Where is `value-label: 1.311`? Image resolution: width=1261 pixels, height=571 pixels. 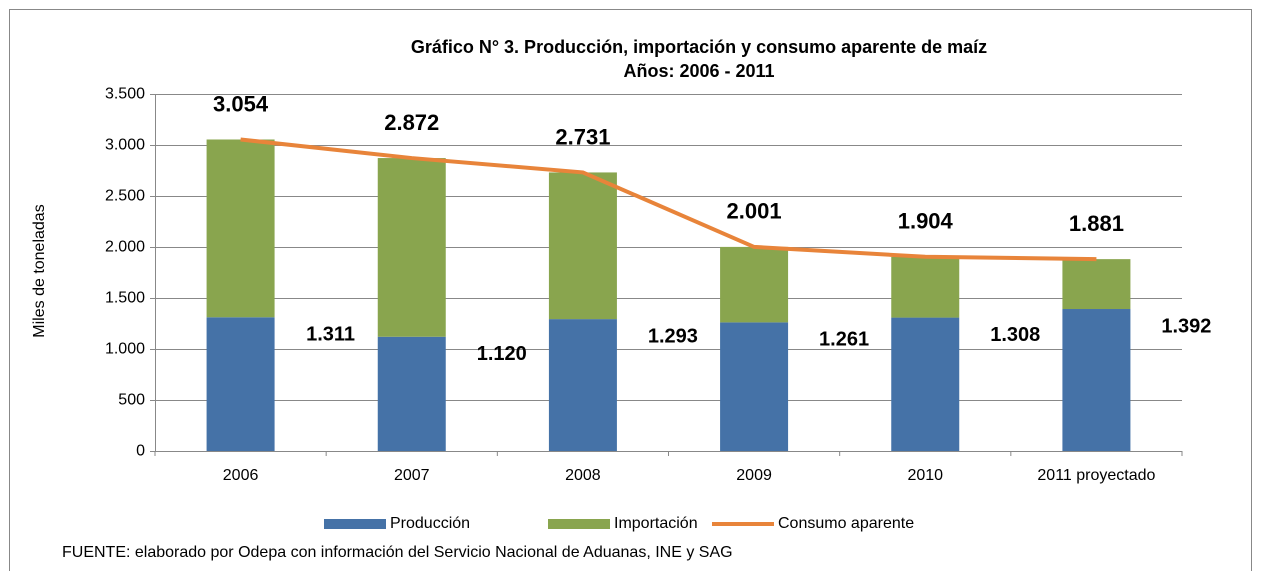 value-label: 1.311 is located at coordinates (330, 335).